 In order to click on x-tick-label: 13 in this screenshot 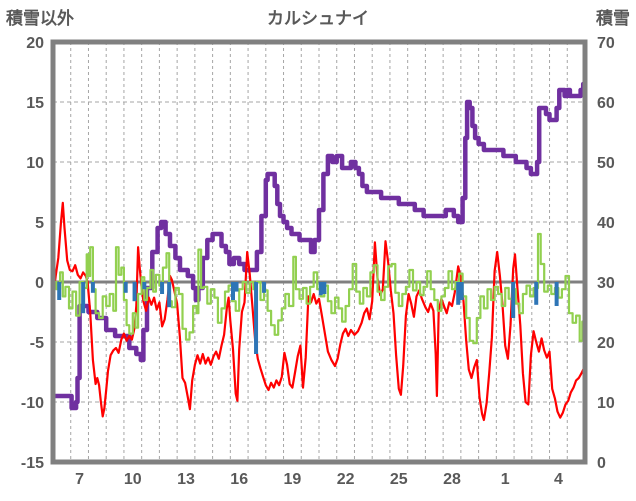, I will do `click(186, 479)`.